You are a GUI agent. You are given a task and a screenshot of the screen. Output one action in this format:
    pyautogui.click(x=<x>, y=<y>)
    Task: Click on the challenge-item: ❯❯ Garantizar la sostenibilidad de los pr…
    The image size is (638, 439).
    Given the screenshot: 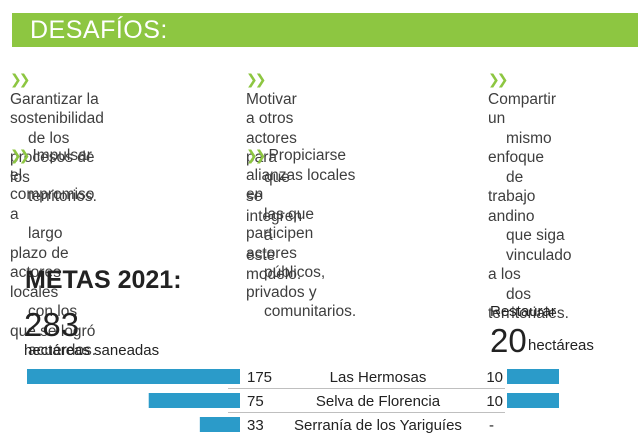 What is the action you would take?
    pyautogui.click(x=57, y=138)
    